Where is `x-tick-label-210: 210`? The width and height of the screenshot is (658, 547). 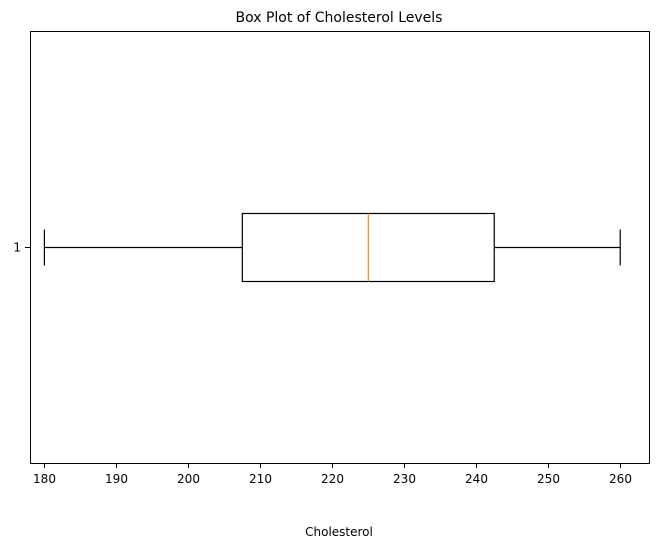 x-tick-label-210: 210 is located at coordinates (260, 479).